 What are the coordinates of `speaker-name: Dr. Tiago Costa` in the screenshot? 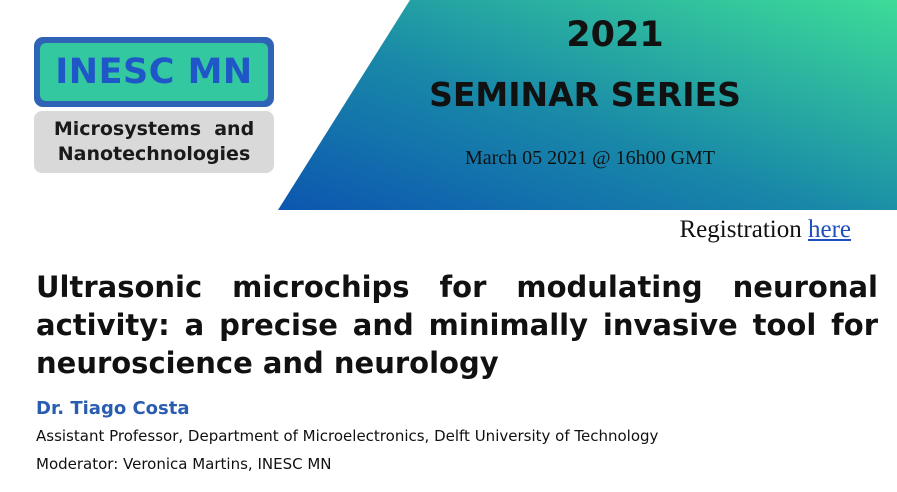 It's located at (113, 408).